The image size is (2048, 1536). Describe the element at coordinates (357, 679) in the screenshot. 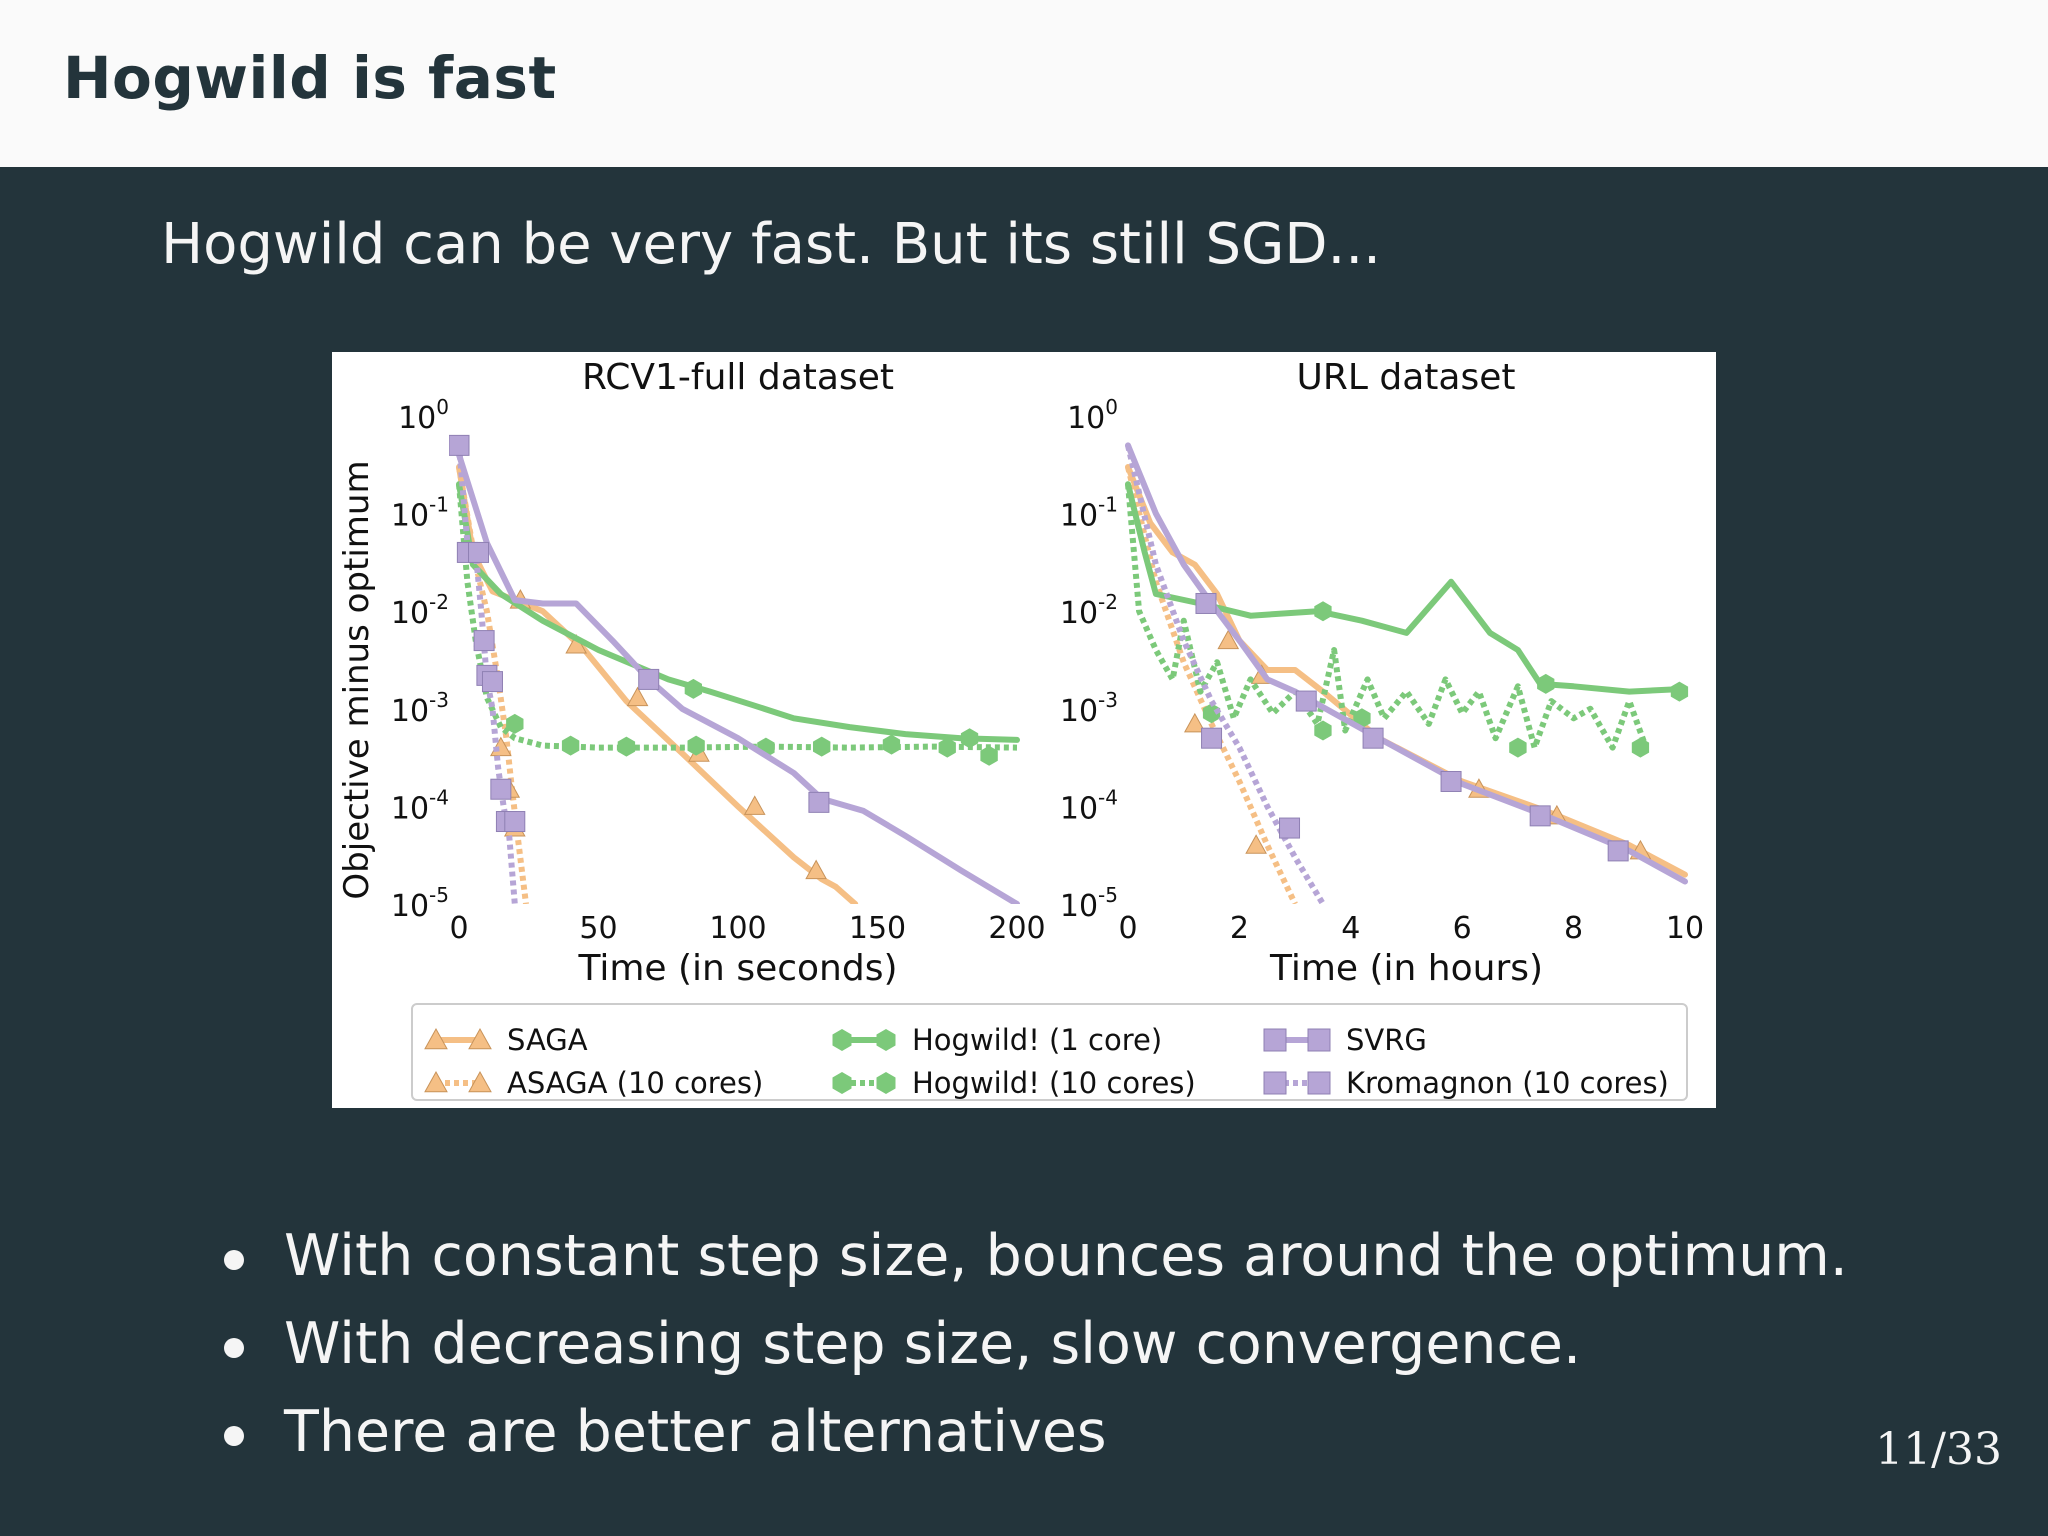

I see `y-axis-label: Objective minus optimum` at that location.